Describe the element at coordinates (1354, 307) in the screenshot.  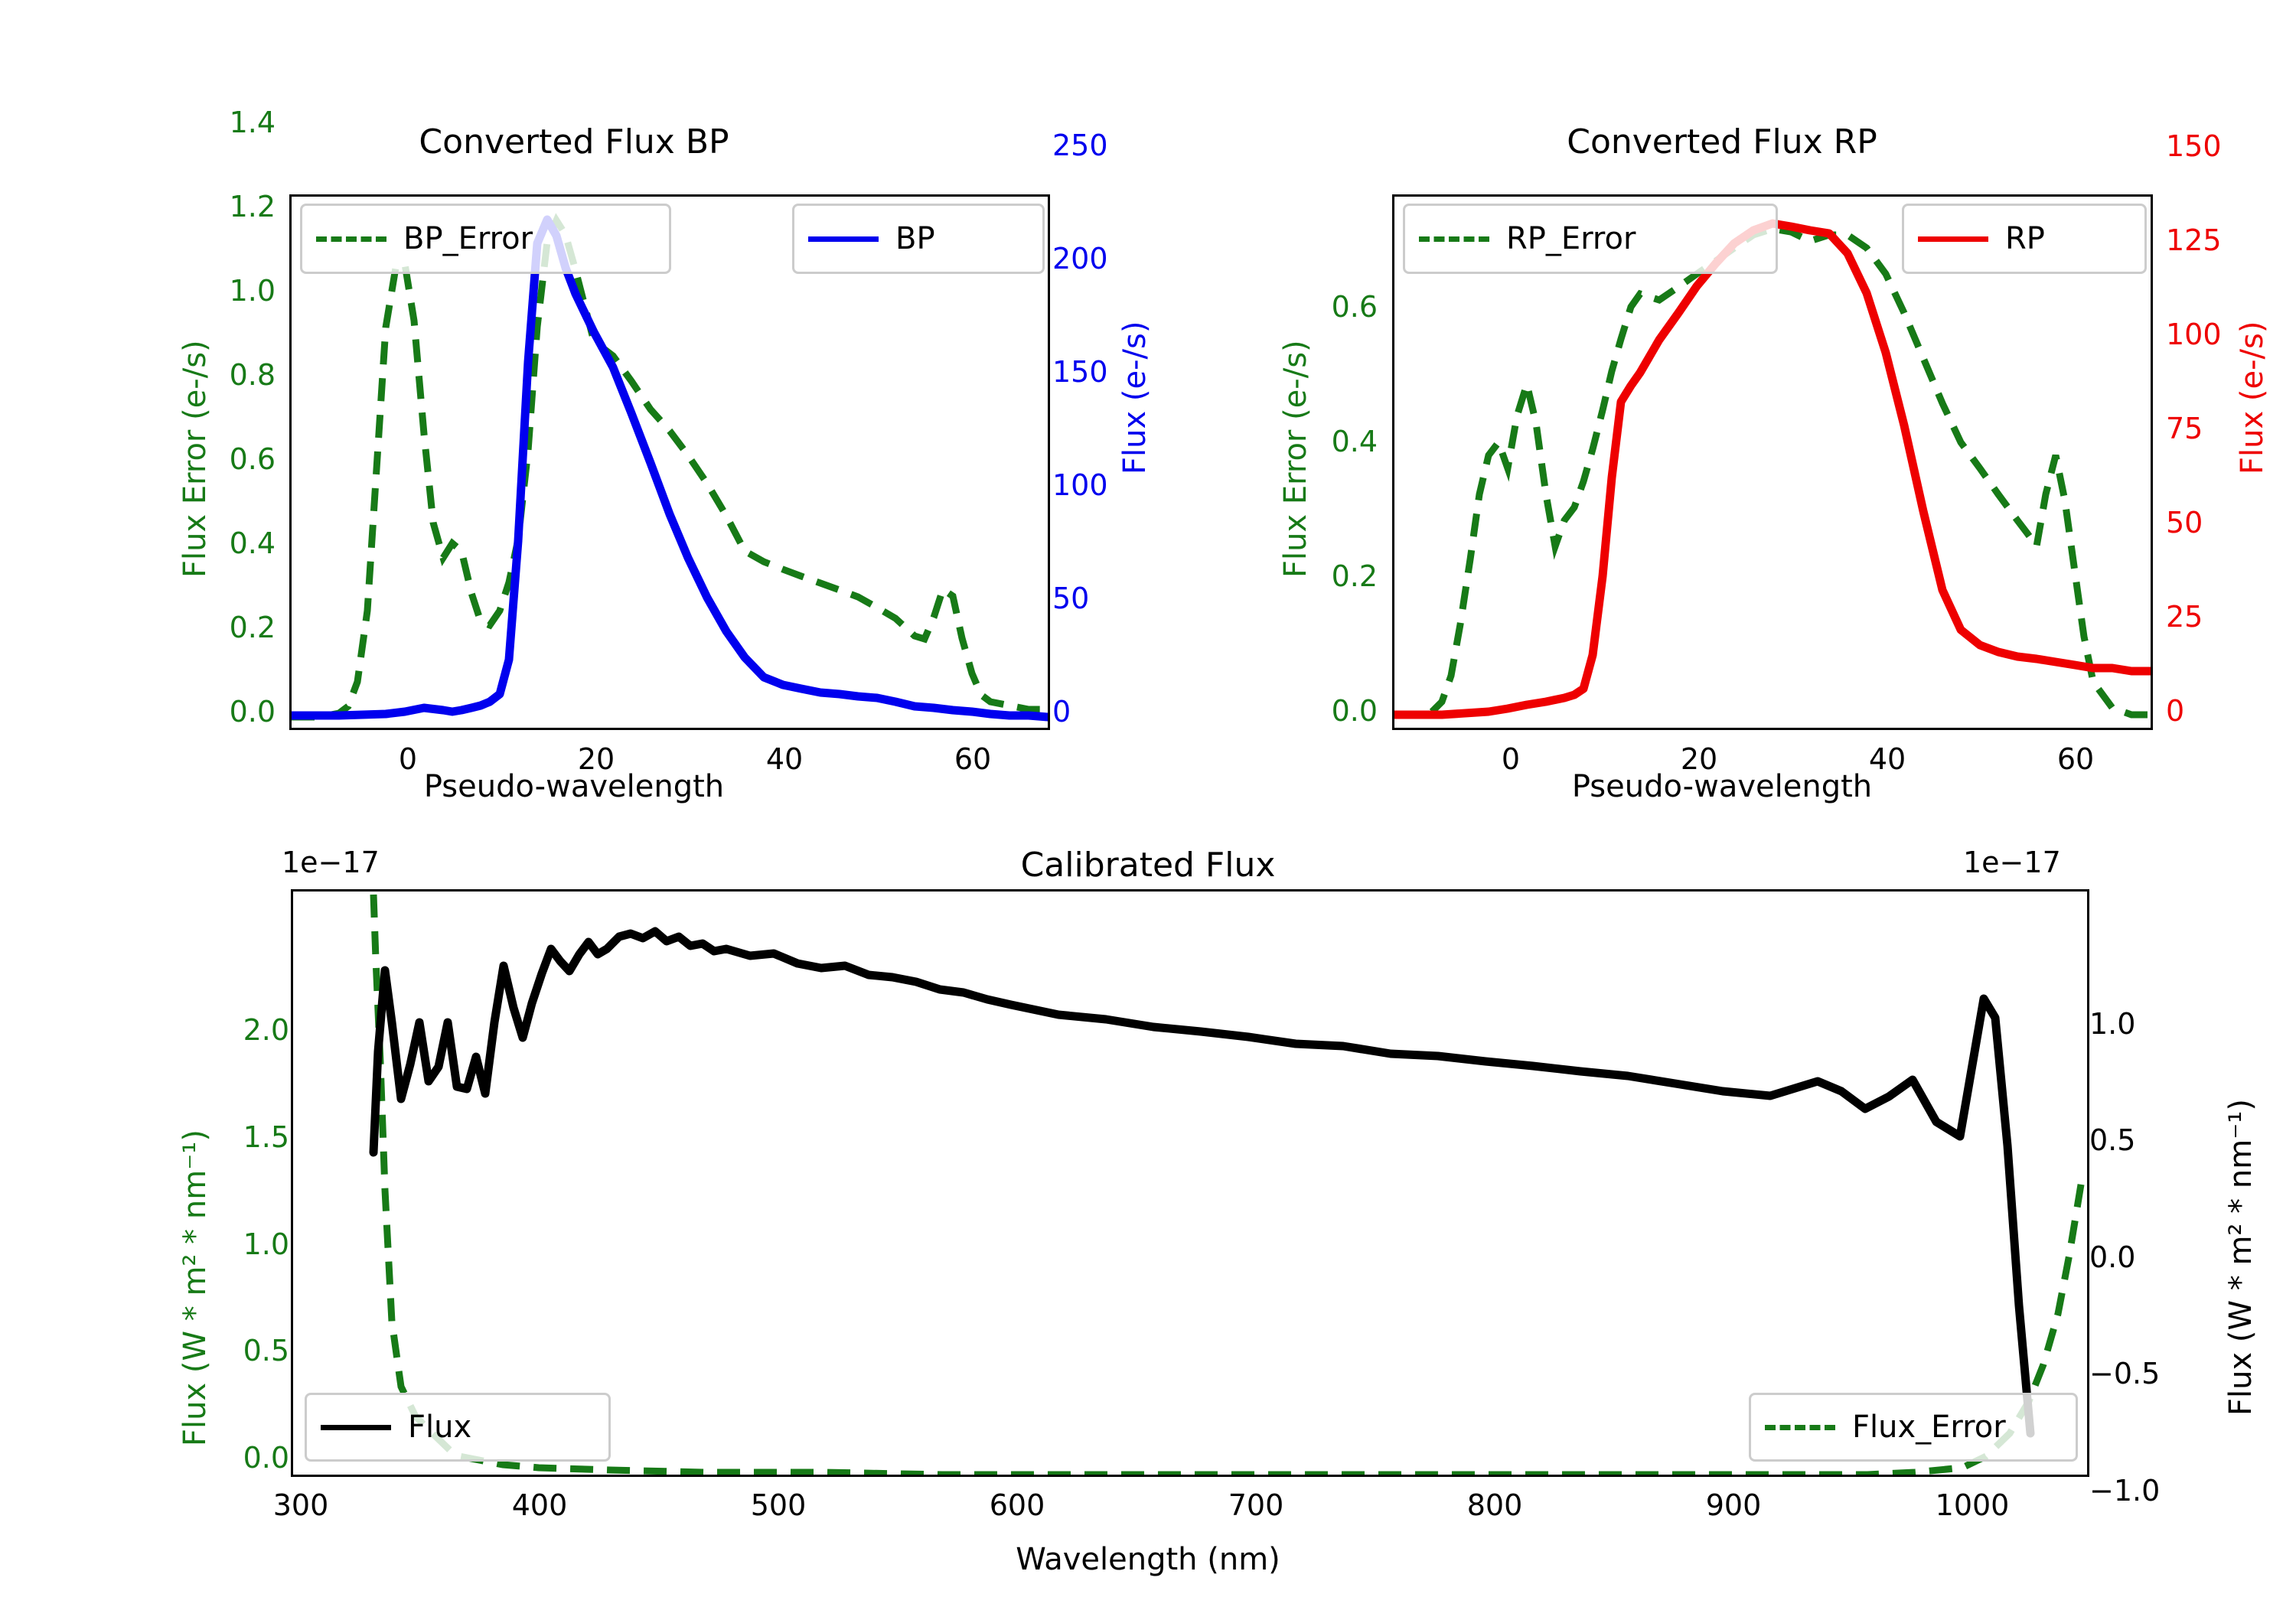
I see `rp-ytick-left-3: 0.6` at that location.